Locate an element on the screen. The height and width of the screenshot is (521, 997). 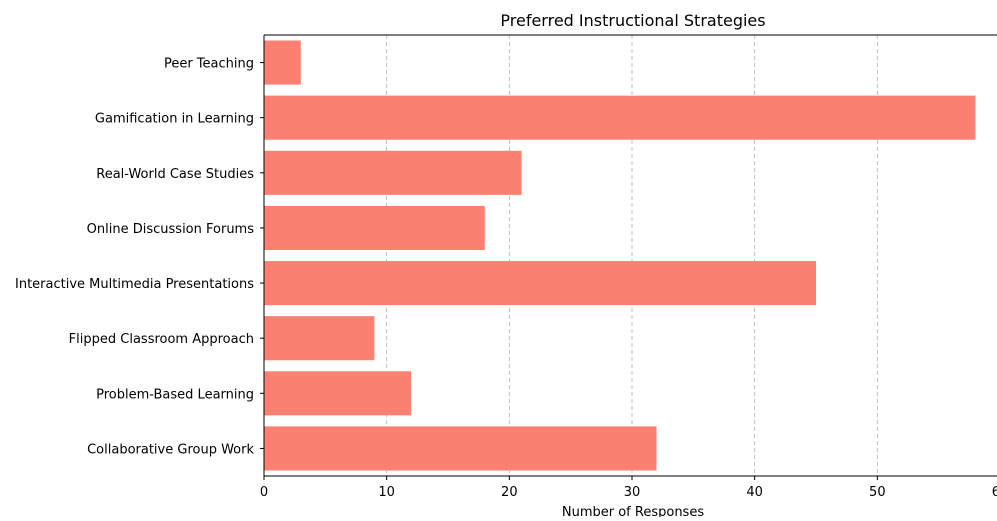
x-tick-label: 0 is located at coordinates (264, 492).